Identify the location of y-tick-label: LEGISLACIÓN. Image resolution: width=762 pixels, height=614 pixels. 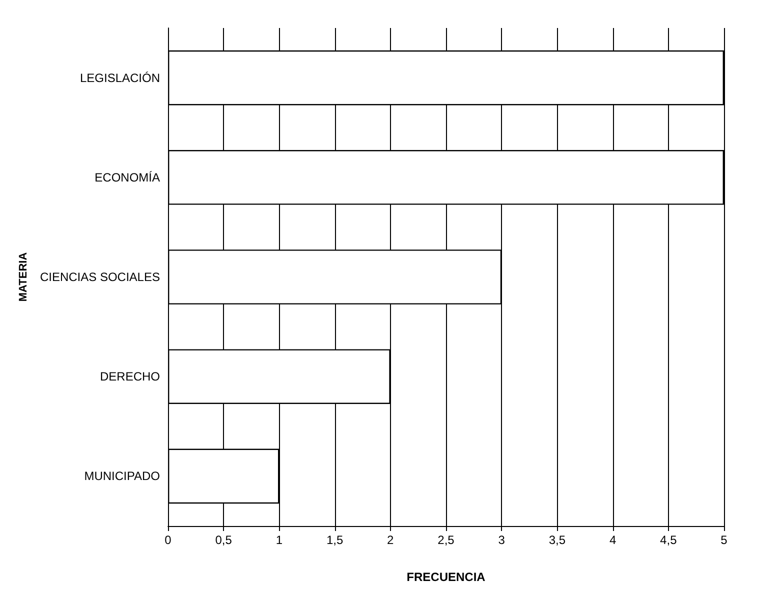
(120, 77).